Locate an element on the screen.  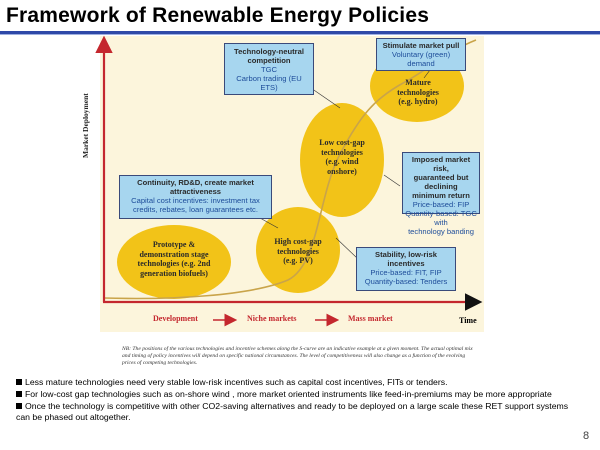
stage-label-high-cost: High cost-gap technologies (e.g. PV) is located at coordinates (298, 251).